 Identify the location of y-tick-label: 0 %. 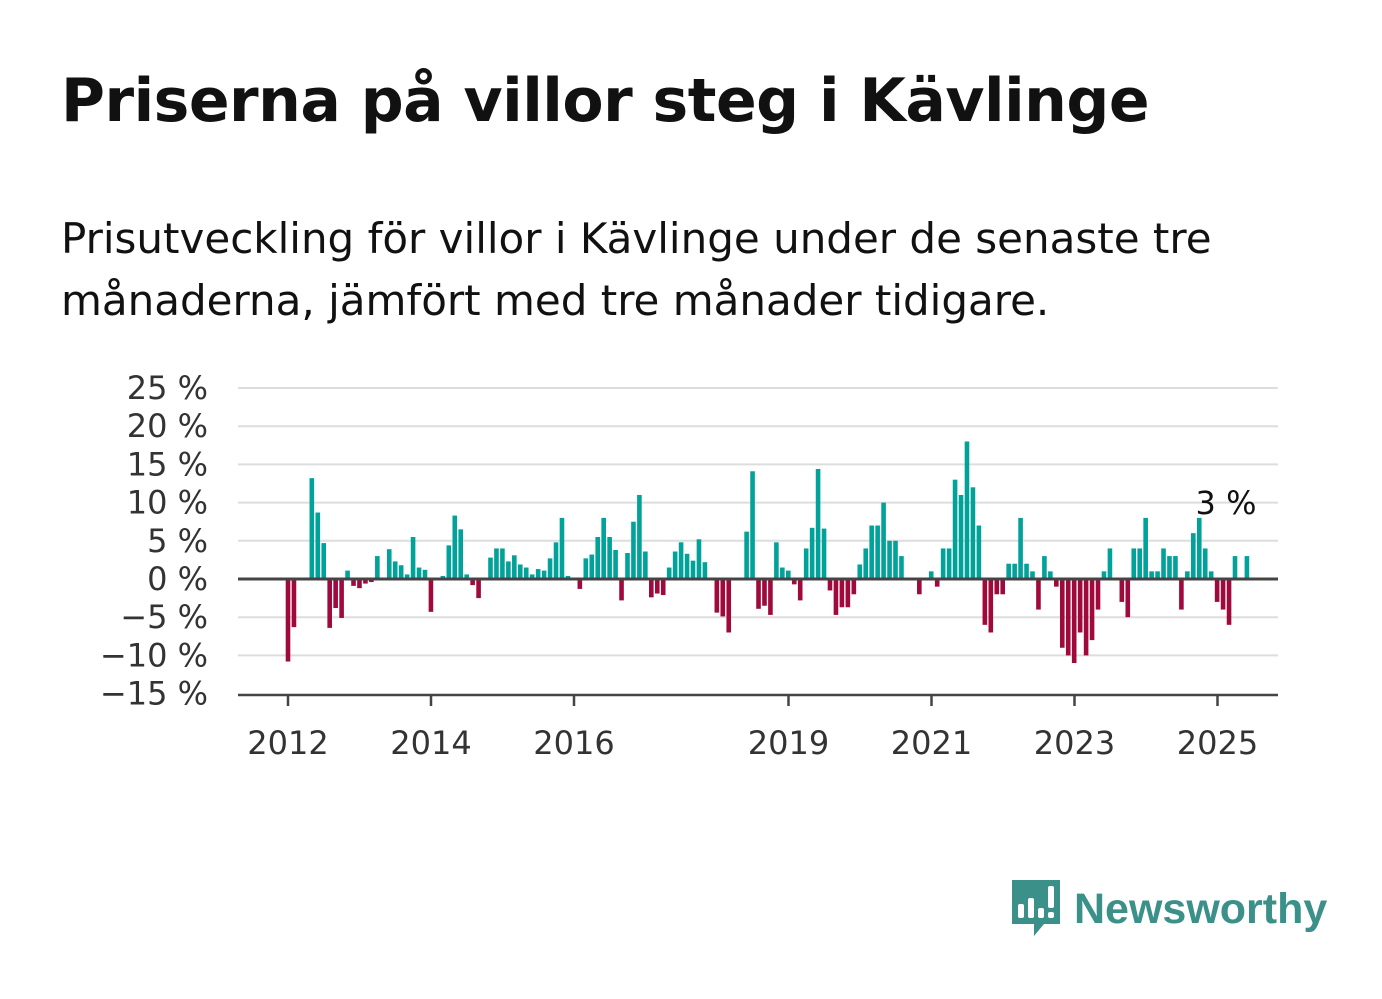
(177, 579).